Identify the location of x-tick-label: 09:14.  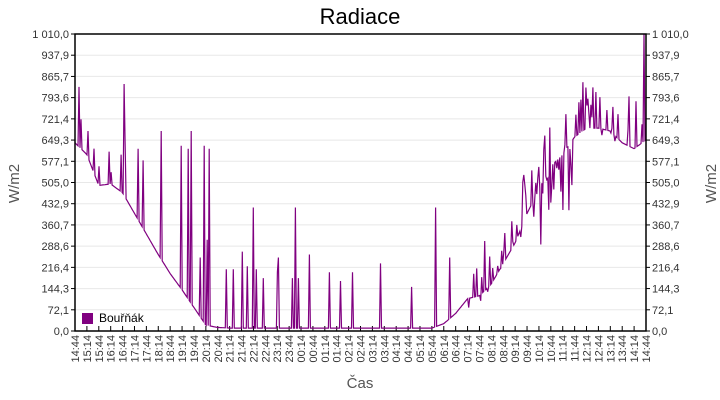
(516, 349).